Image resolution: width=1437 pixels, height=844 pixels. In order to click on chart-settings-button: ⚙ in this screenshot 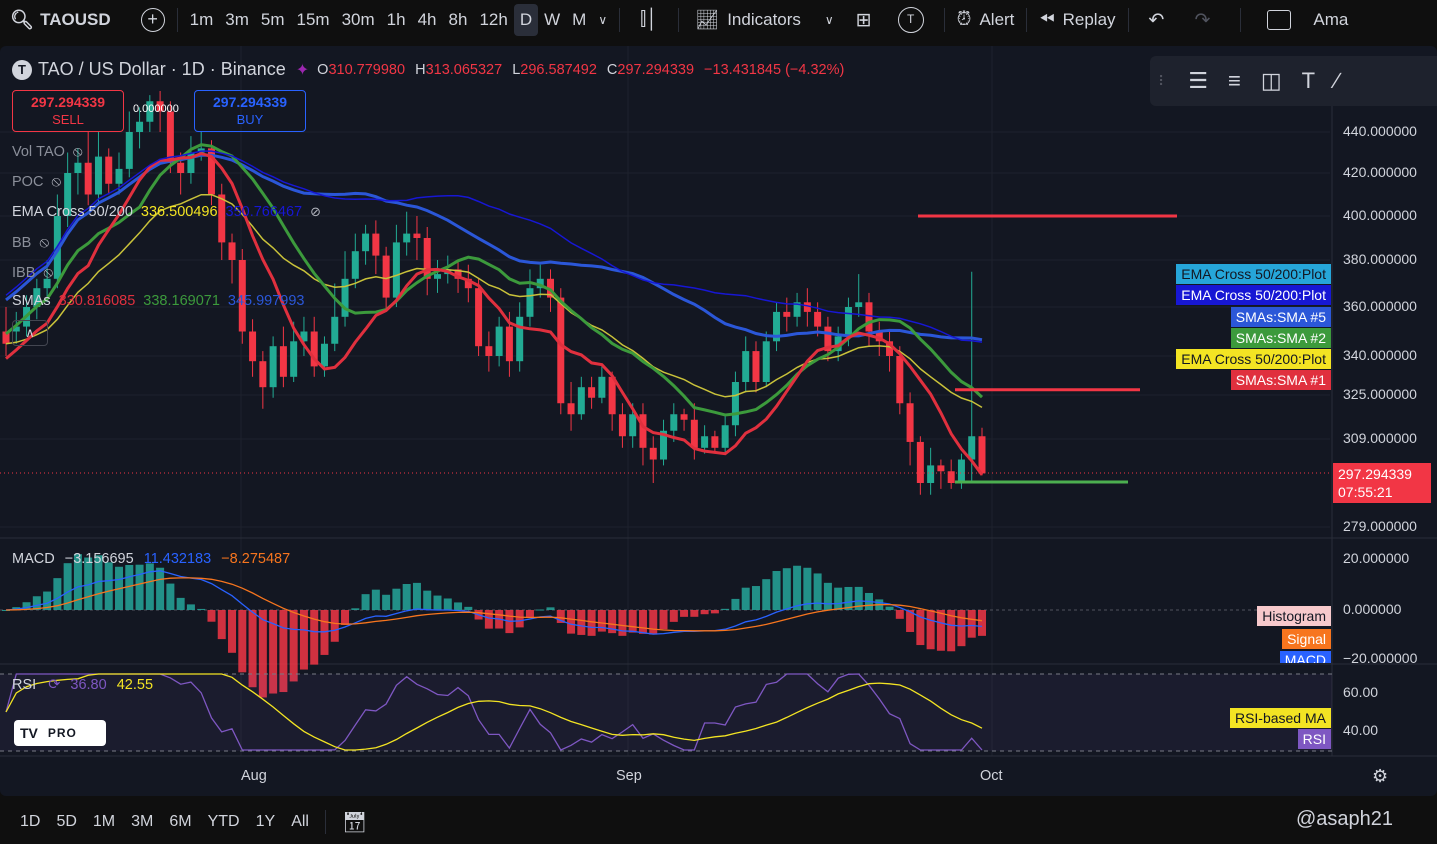, I will do `click(1380, 776)`.